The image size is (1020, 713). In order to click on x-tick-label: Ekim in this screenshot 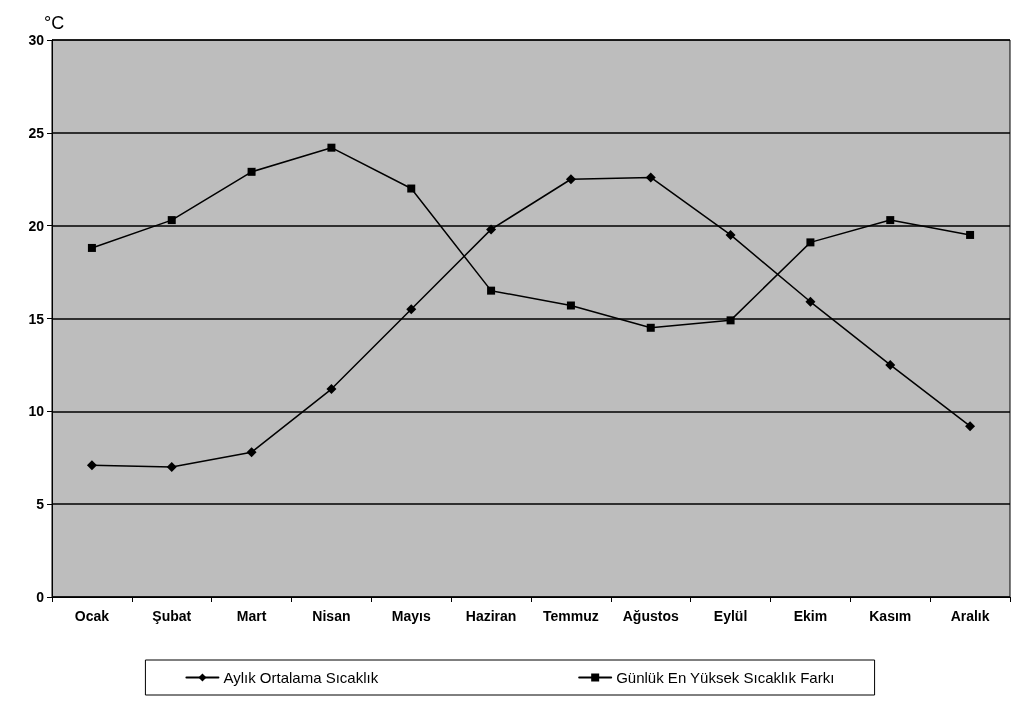, I will do `click(810, 616)`.